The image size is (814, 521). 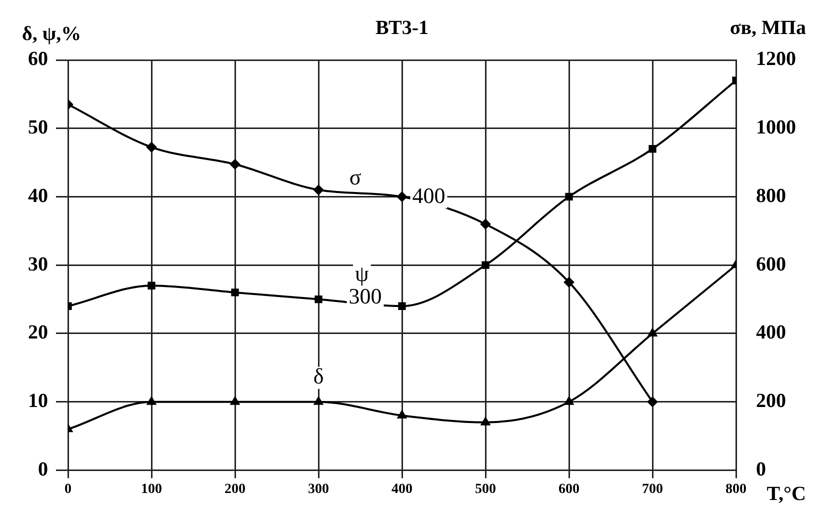 I want to click on y-tick-label: 0, so click(x=43, y=469).